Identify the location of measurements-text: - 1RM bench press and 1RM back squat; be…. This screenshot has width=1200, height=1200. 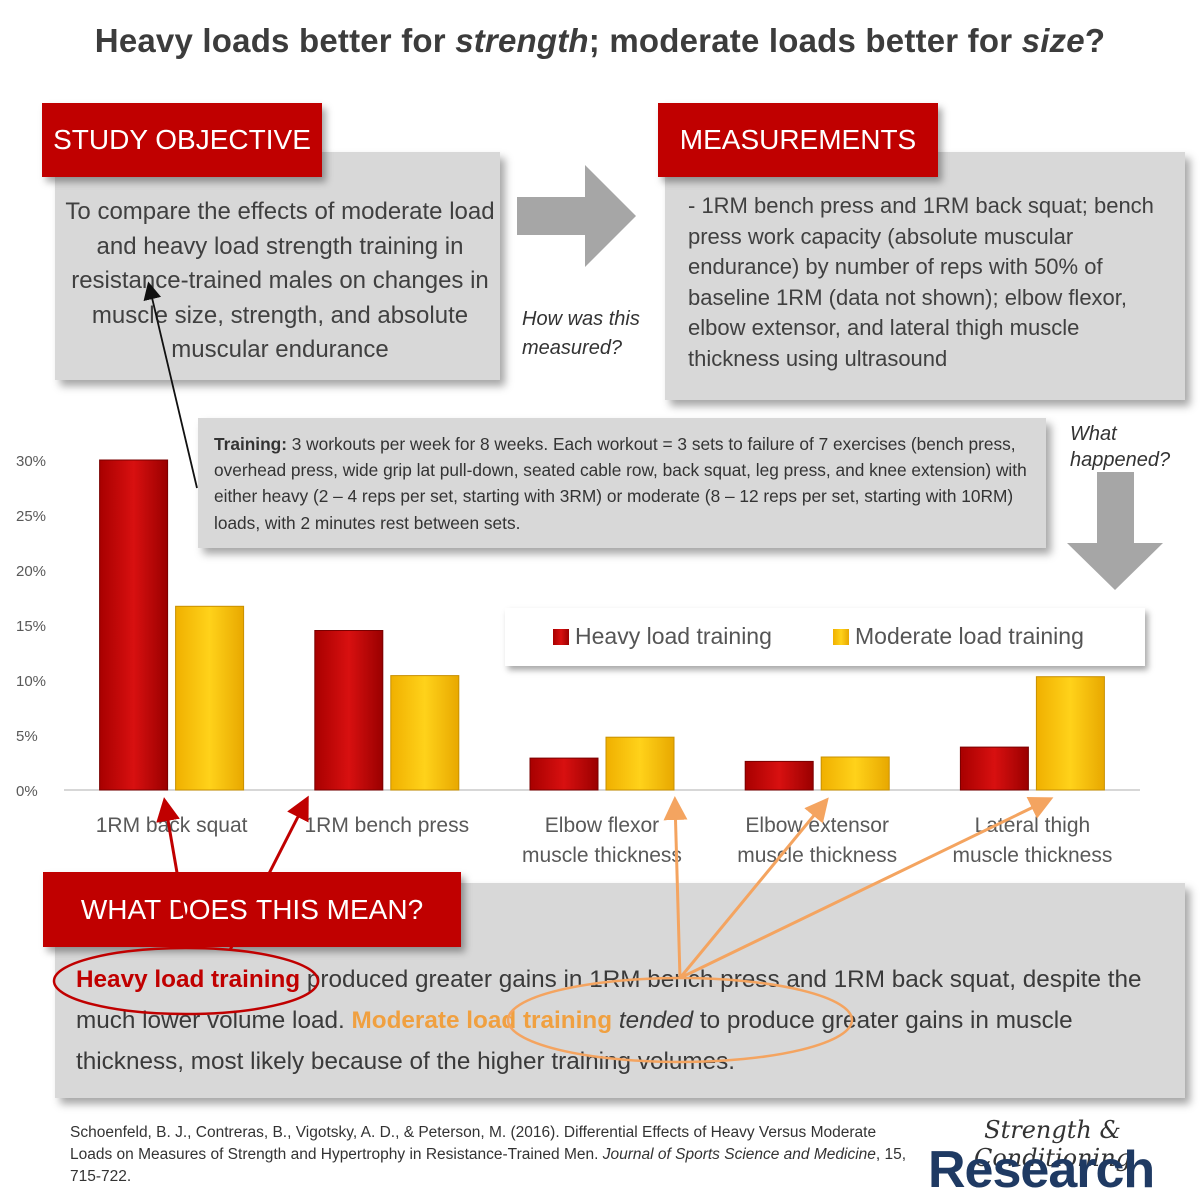
(921, 282).